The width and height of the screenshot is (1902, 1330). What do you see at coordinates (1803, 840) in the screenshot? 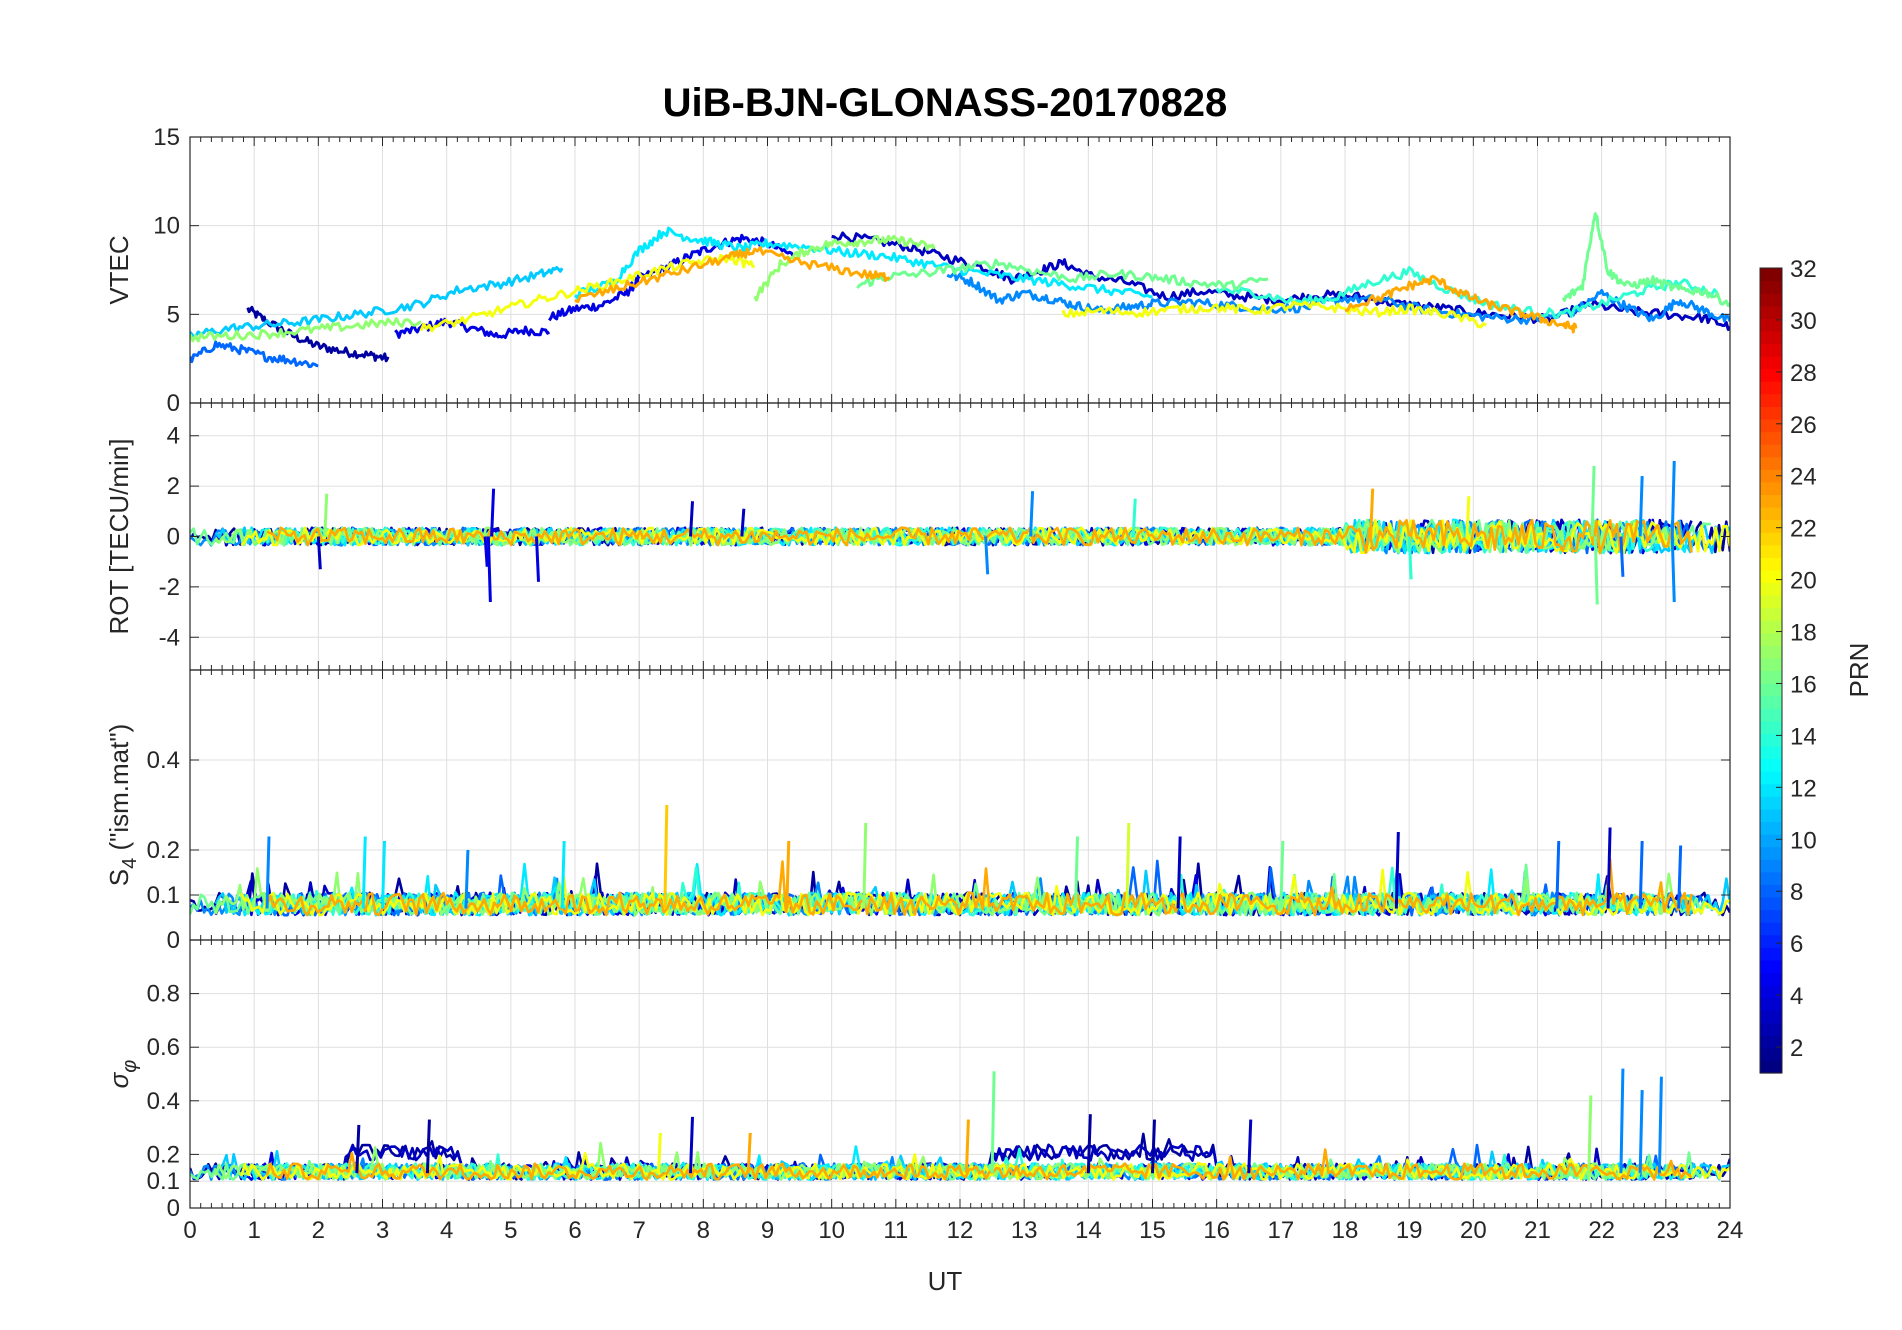
I see `colorbar-tick-label: 10` at bounding box center [1803, 840].